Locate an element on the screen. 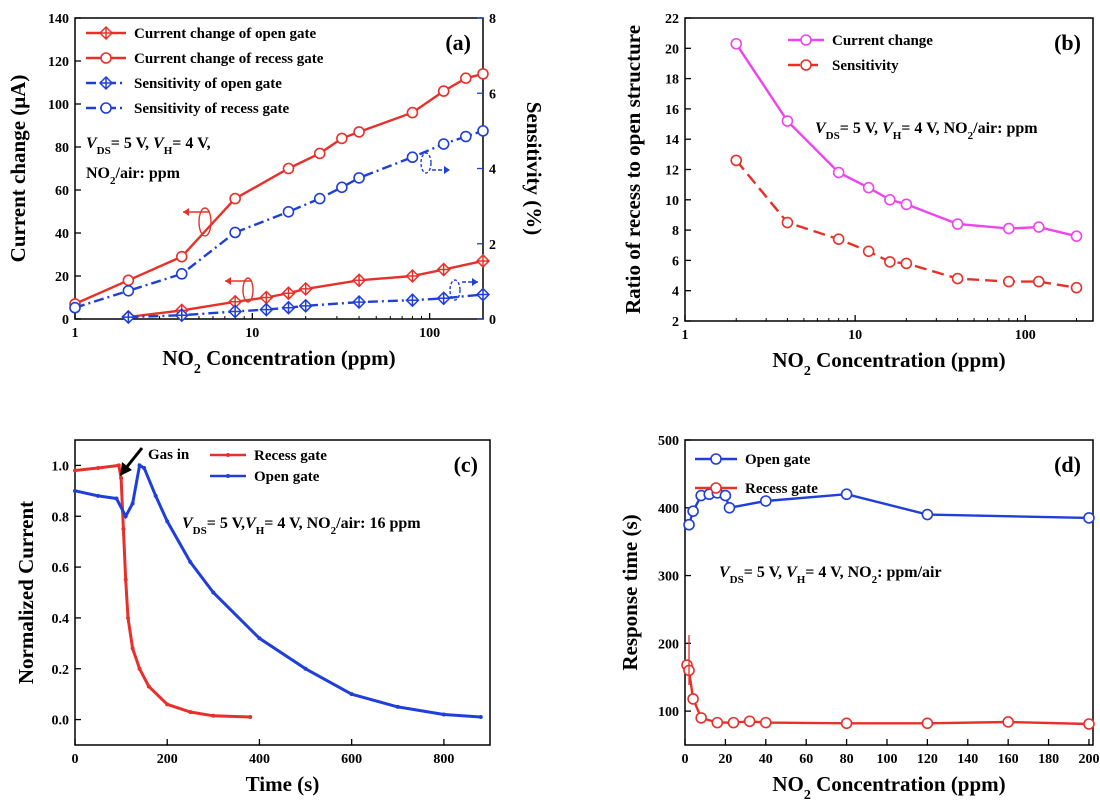  y-tick-label: 120 is located at coordinates (58, 62).